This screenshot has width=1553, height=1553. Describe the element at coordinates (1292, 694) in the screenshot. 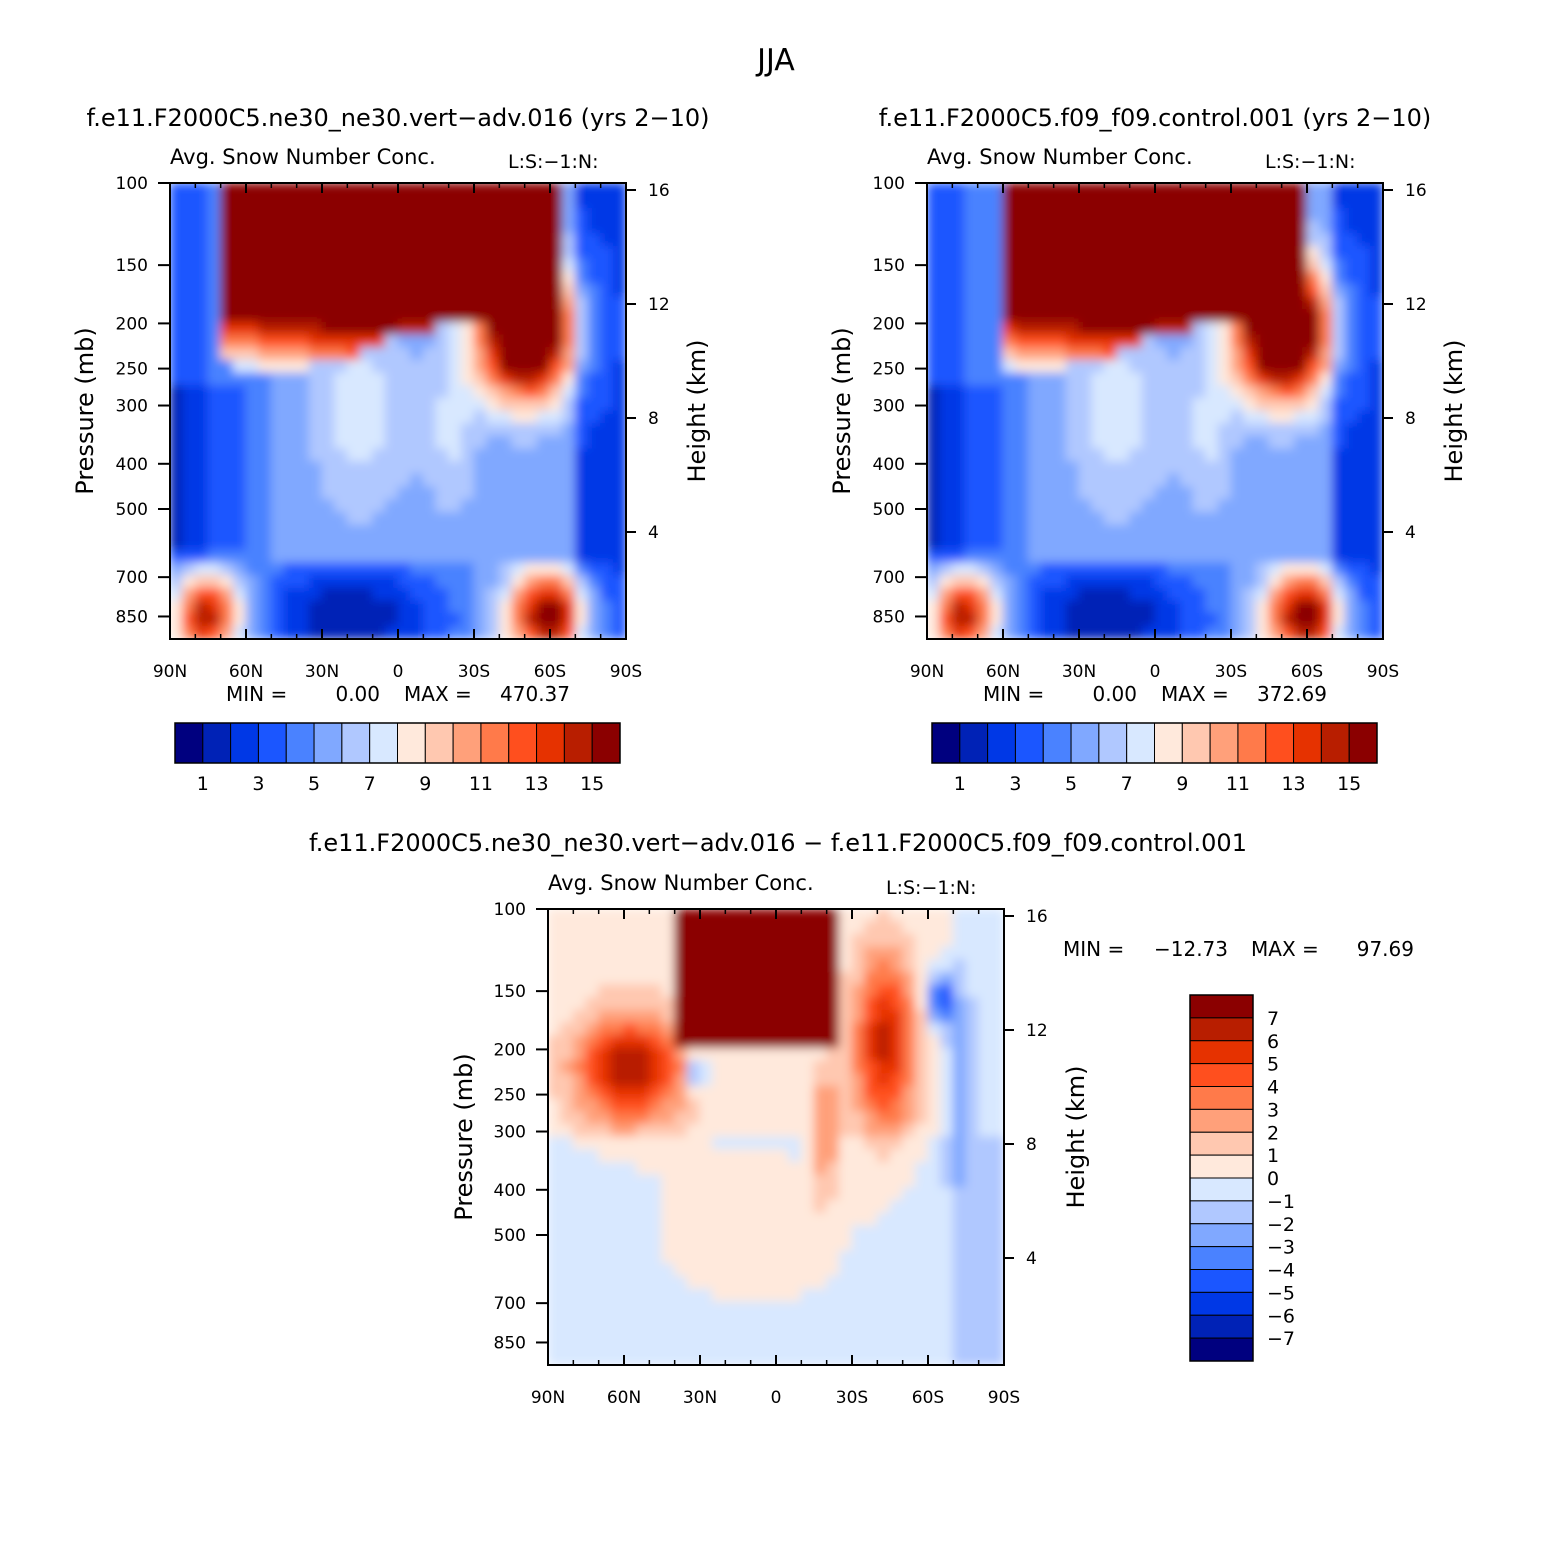

I see `max-value: 372.69` at that location.